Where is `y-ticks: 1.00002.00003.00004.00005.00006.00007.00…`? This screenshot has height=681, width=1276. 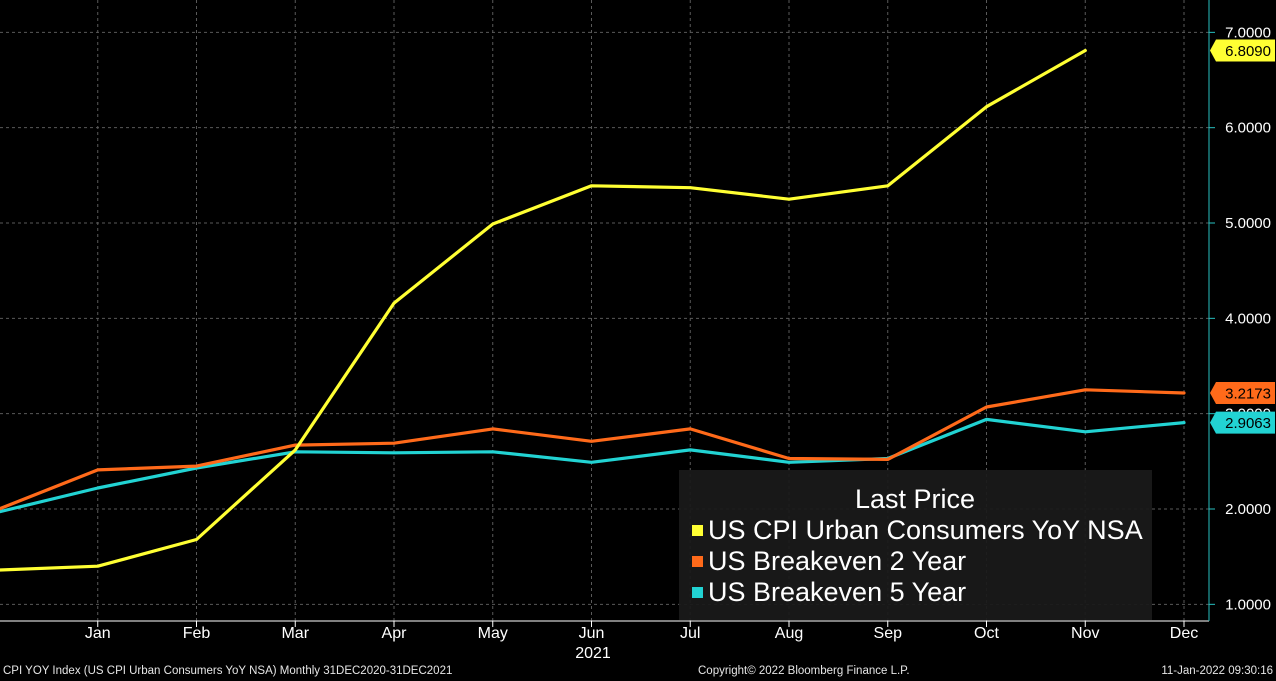 y-ticks: 1.00002.00003.00004.00005.00006.00007.00… is located at coordinates (1240, 318).